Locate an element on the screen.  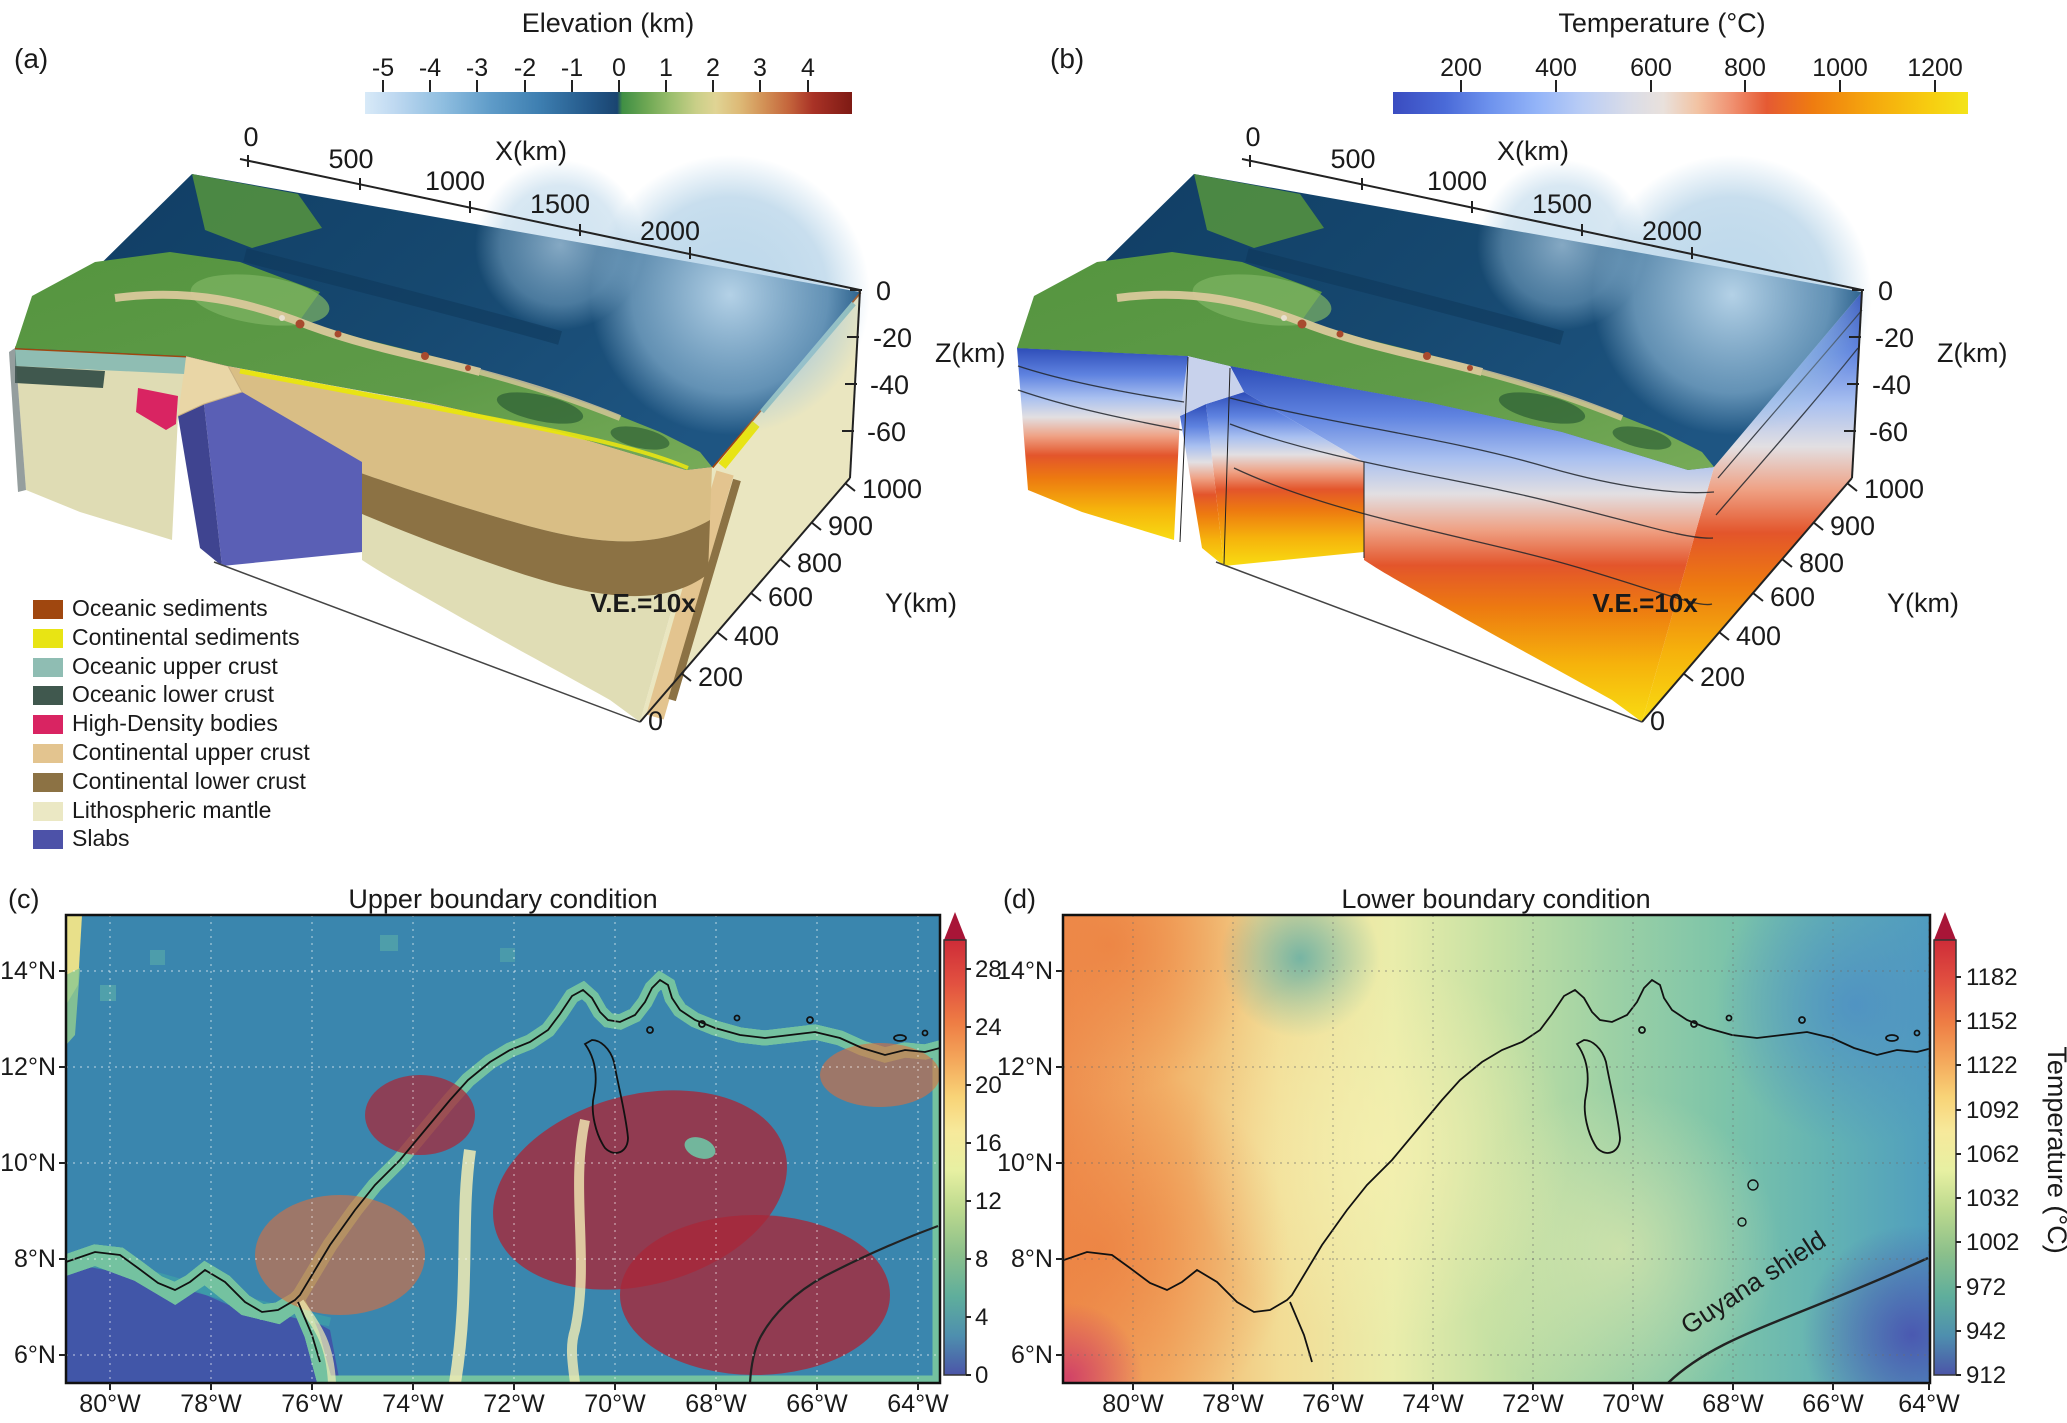
colorbar-tick-label: 28 is located at coordinates (988, 969).